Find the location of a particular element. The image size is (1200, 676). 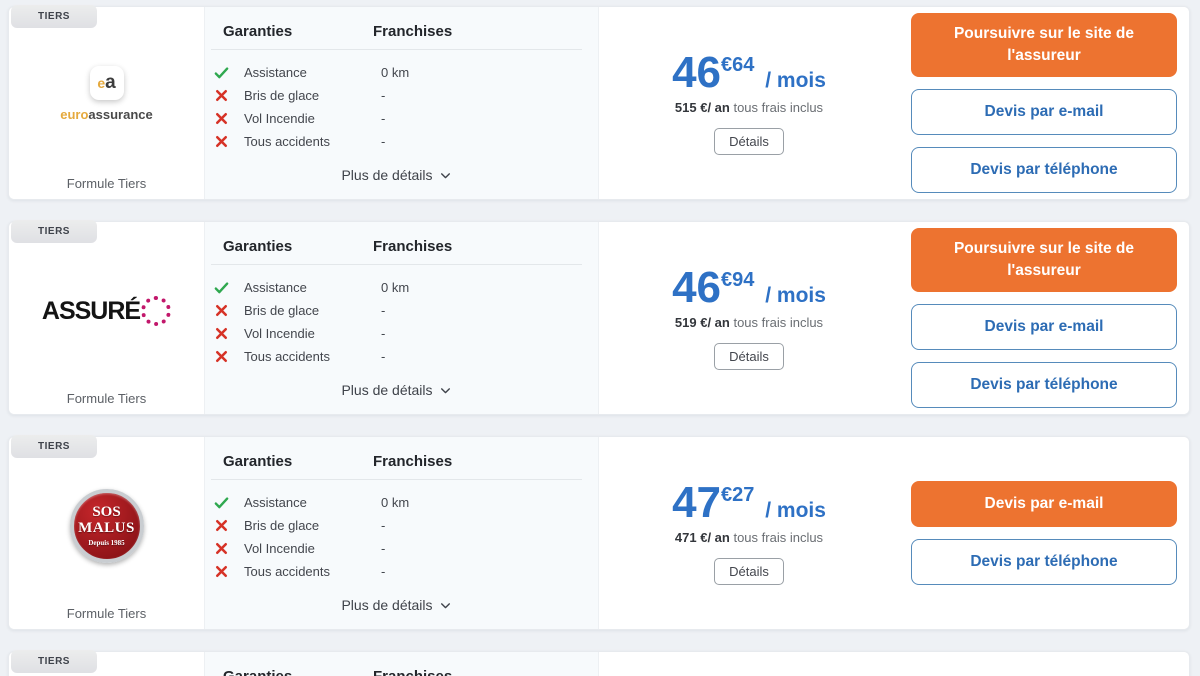

annual-price: 471 €/ an tous frais inclus is located at coordinates (749, 537).